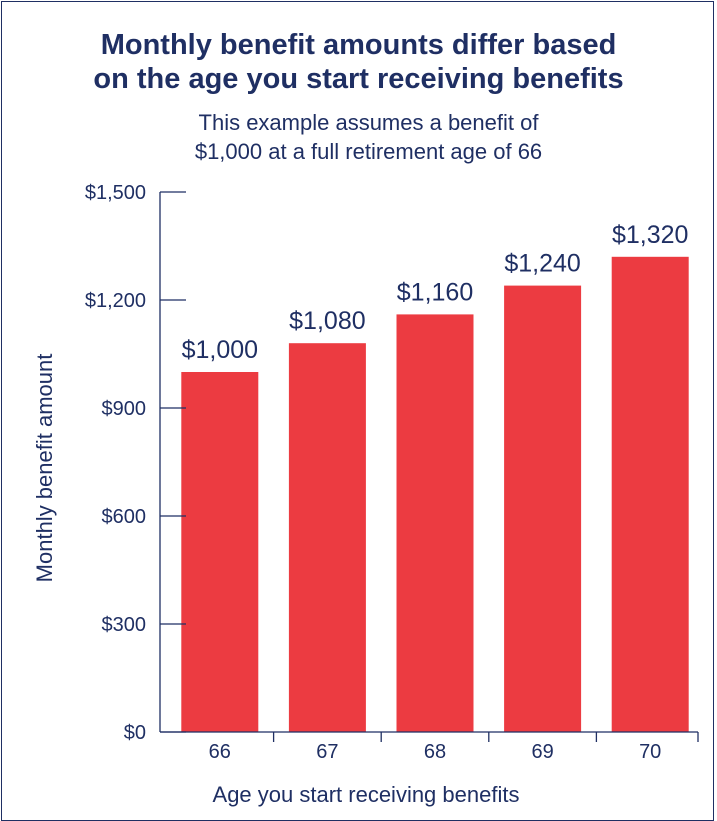 The image size is (717, 821). I want to click on x-tick-label-66: 66, so click(220, 752).